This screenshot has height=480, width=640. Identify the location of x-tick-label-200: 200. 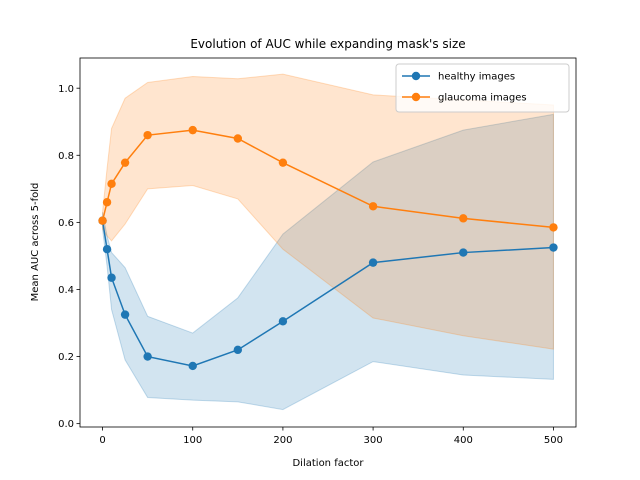
(282, 440).